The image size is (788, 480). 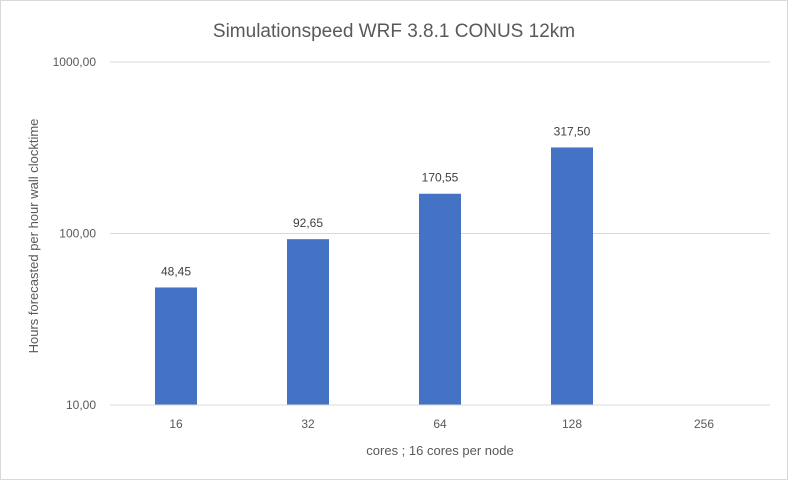 I want to click on data-label: 48,45, so click(x=176, y=271).